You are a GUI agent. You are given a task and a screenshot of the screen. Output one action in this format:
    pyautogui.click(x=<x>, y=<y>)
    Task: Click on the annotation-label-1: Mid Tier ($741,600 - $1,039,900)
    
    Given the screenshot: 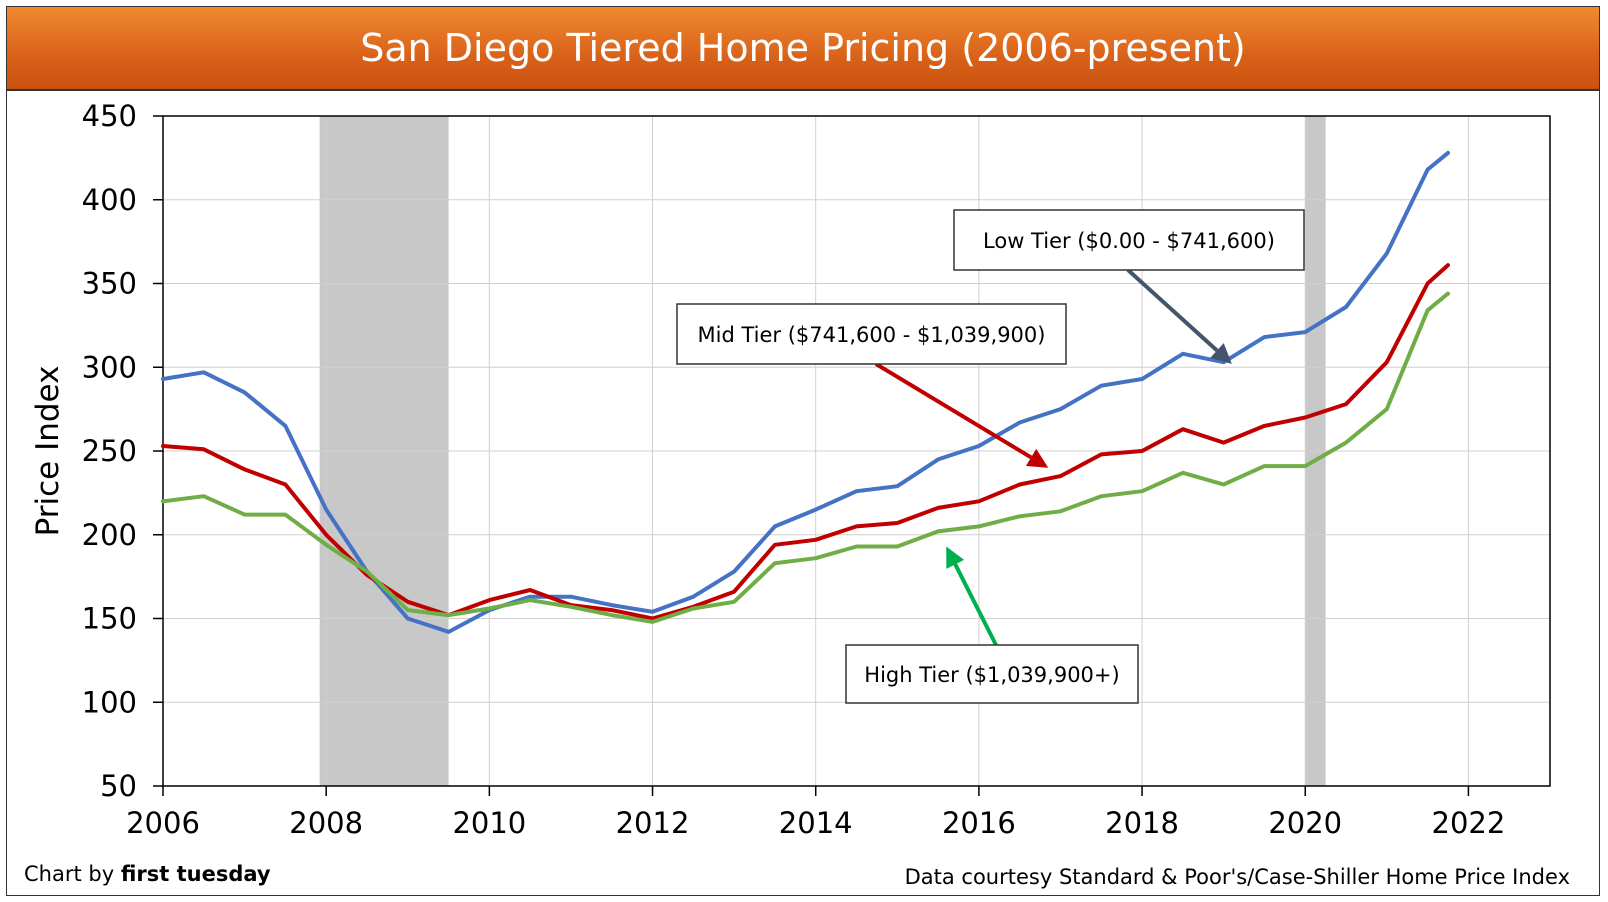 What is the action you would take?
    pyautogui.click(x=872, y=335)
    